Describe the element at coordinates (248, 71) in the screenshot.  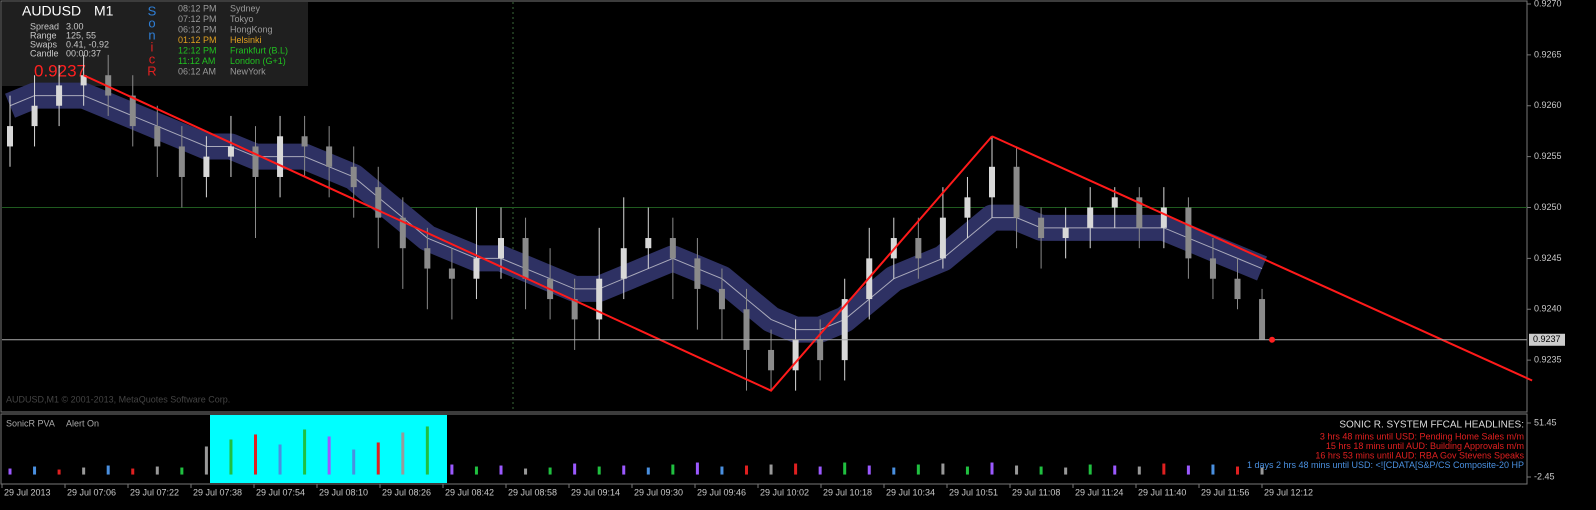
I see `session-name: NewYork` at that location.